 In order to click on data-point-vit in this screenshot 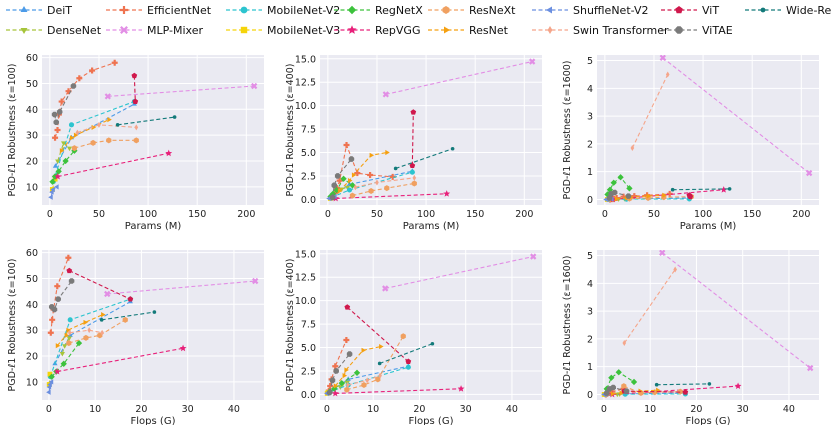, I will do `click(347, 307)`.